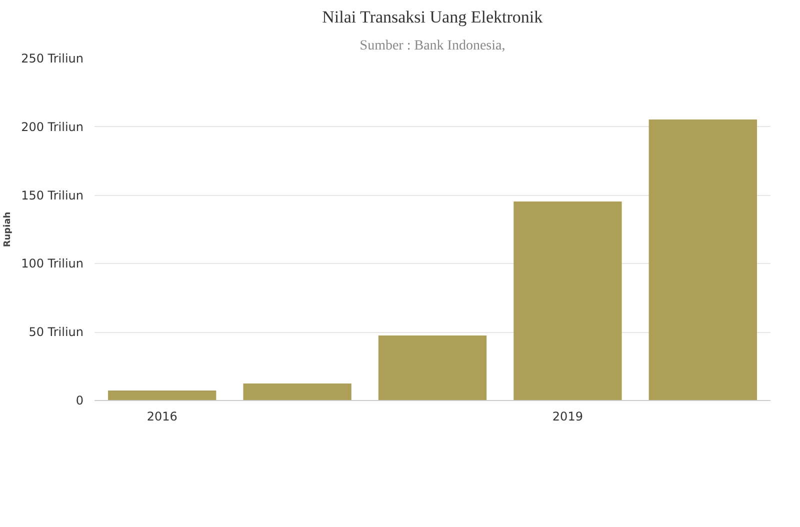 This screenshot has width=800, height=527. What do you see at coordinates (80, 401) in the screenshot?
I see `y-tick-label: 0` at bounding box center [80, 401].